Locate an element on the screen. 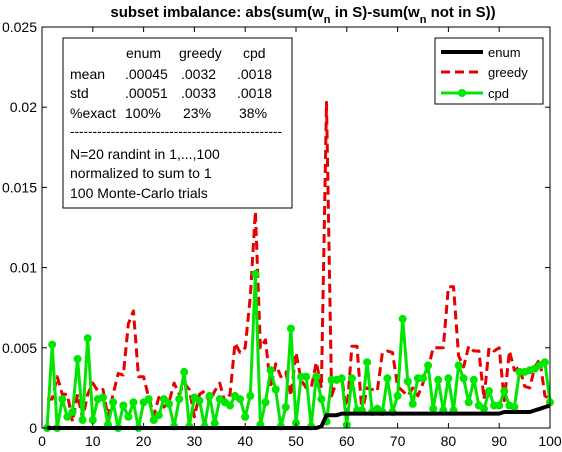  x-tick-label: 30 is located at coordinates (195, 441).